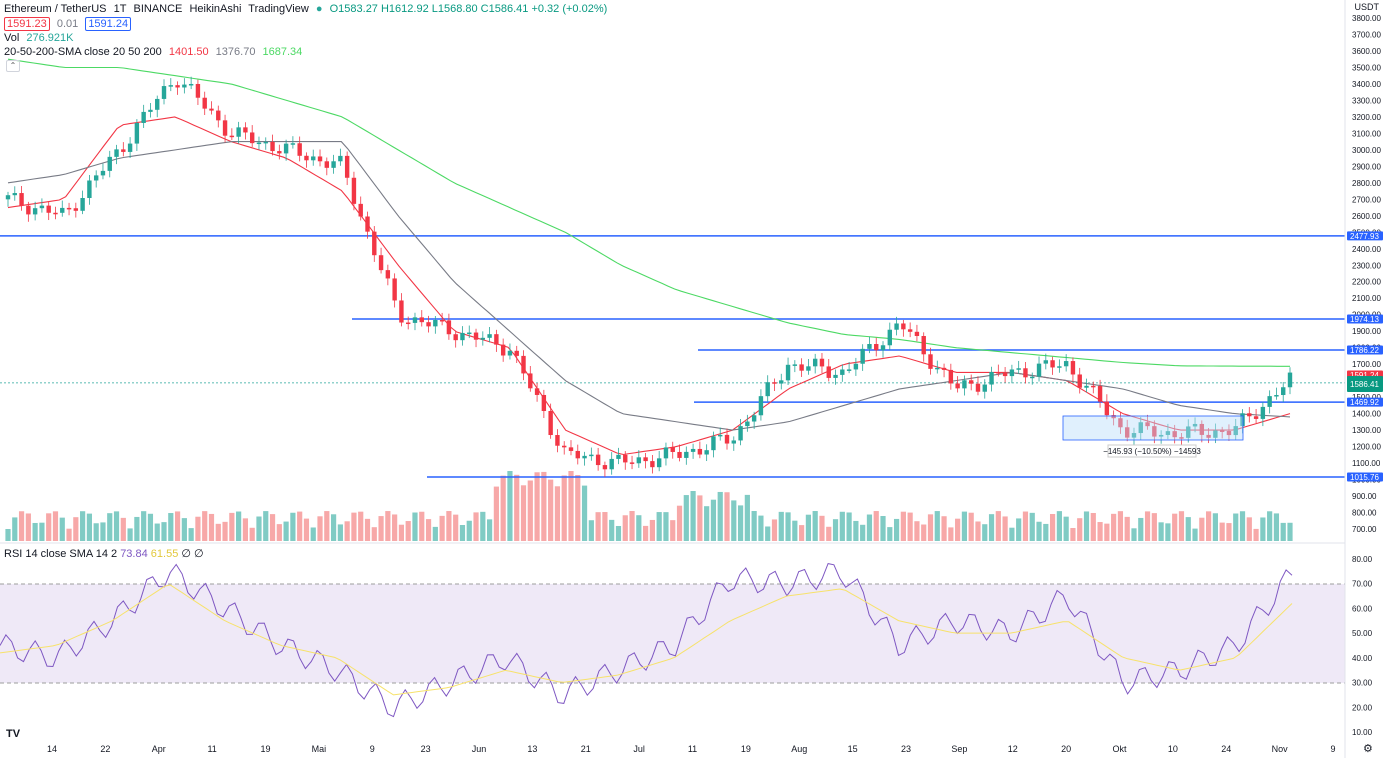  What do you see at coordinates (13, 66) in the screenshot?
I see `chevron-up-icon: ⌃` at bounding box center [13, 66].